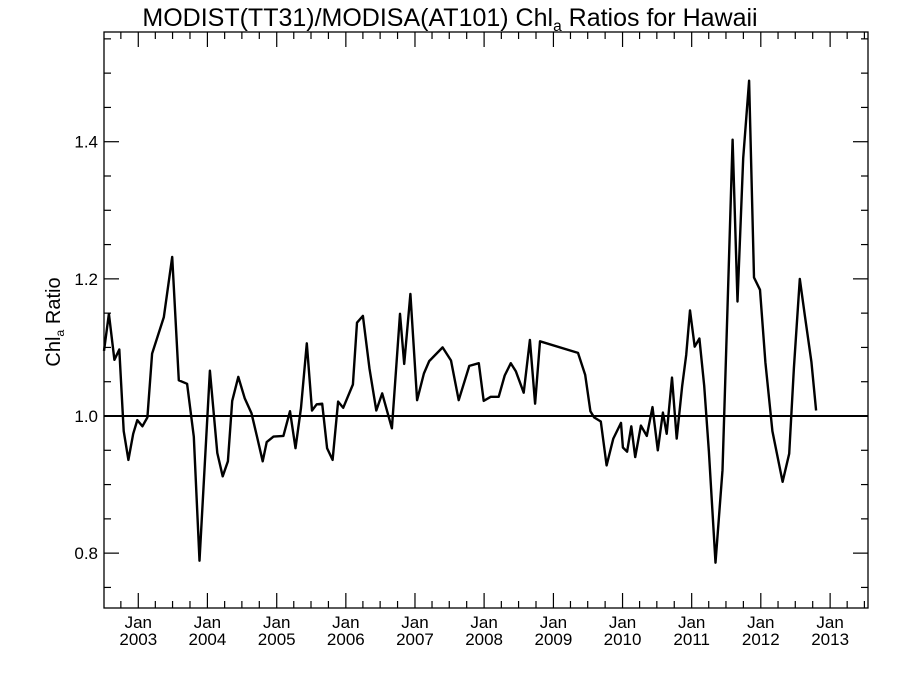 This screenshot has height=675, width=900. I want to click on x-tick-year-label: 2004, so click(207, 639).